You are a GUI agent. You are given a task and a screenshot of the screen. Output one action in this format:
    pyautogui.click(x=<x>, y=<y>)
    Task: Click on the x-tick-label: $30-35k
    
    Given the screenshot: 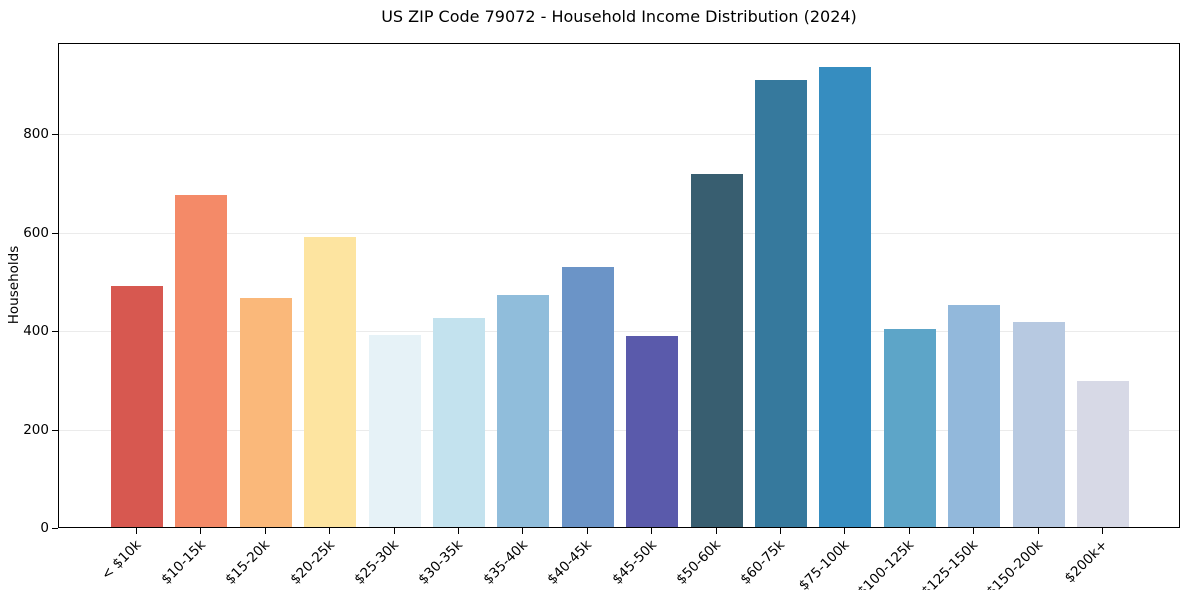 What is the action you would take?
    pyautogui.click(x=441, y=562)
    